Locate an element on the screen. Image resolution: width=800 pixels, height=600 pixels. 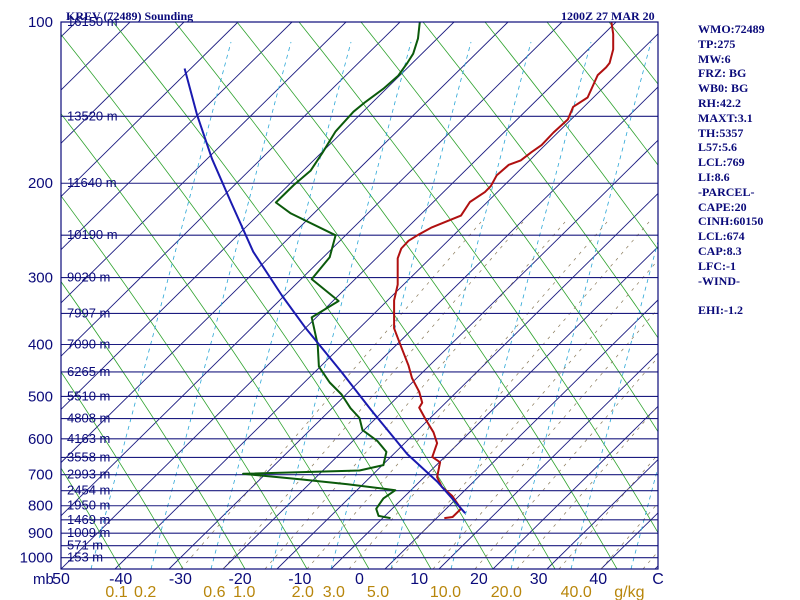
height-tick-label: 10190 m is located at coordinates (92, 234).